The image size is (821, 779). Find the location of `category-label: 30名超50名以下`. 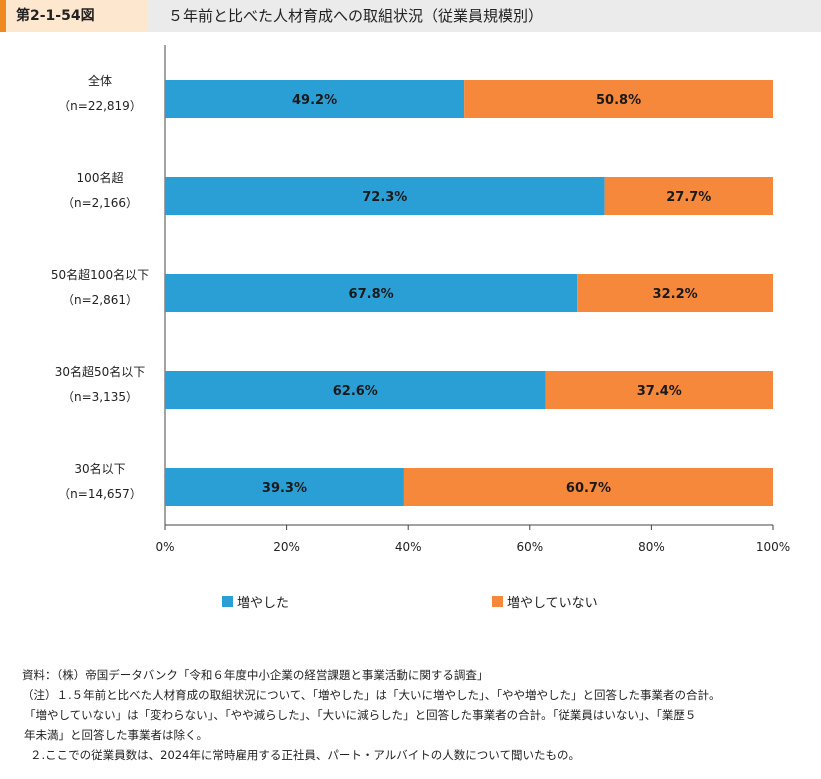

category-label: 30名超50名以下 is located at coordinates (100, 371).